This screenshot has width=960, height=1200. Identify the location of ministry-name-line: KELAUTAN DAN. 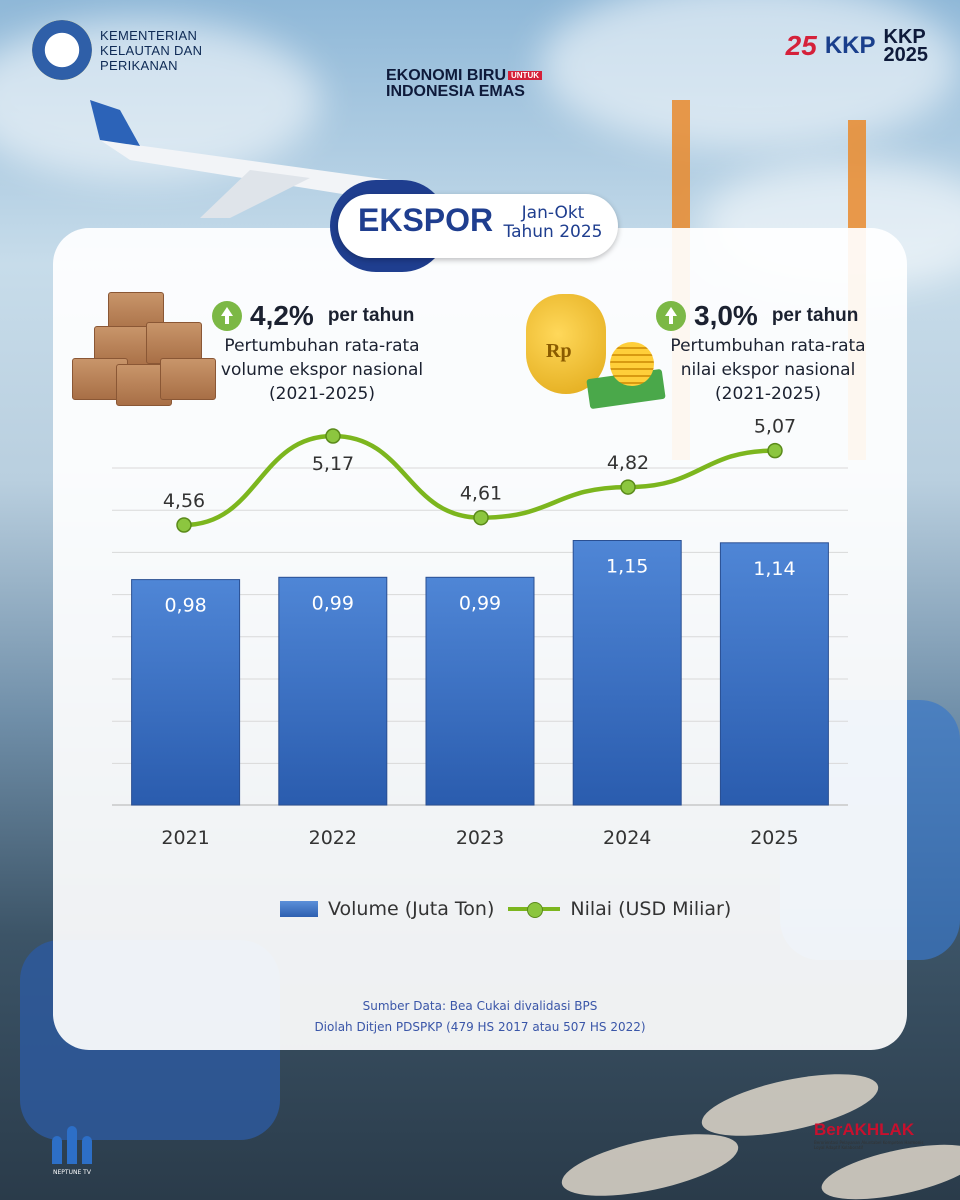
(151, 50).